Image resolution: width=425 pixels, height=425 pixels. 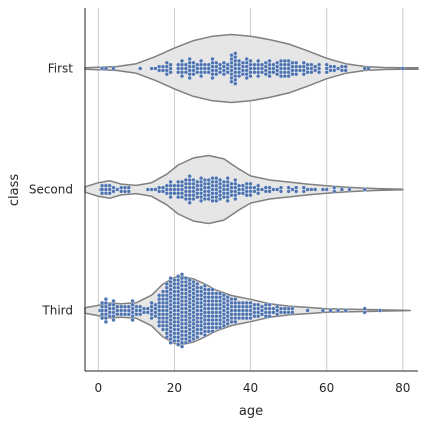 I want to click on x-tick-labels: 0 20 40 60 80, so click(x=252, y=388).